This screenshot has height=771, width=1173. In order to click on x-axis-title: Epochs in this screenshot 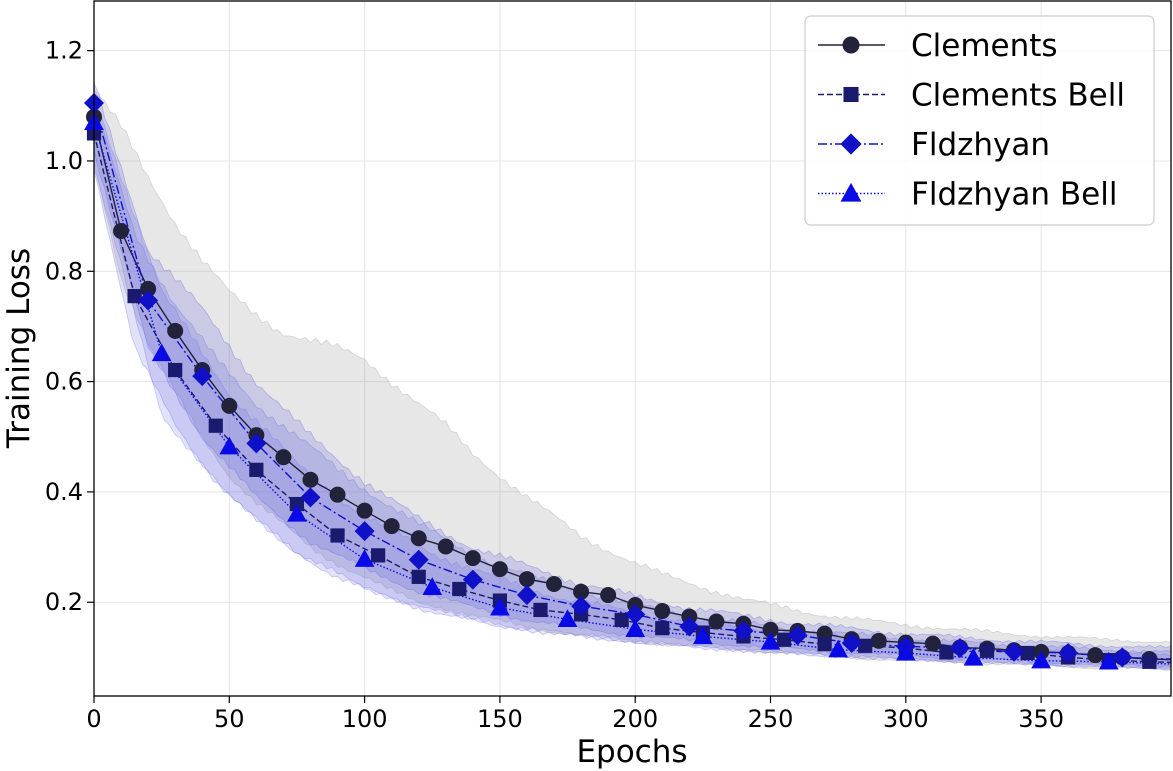, I will do `click(631, 752)`.